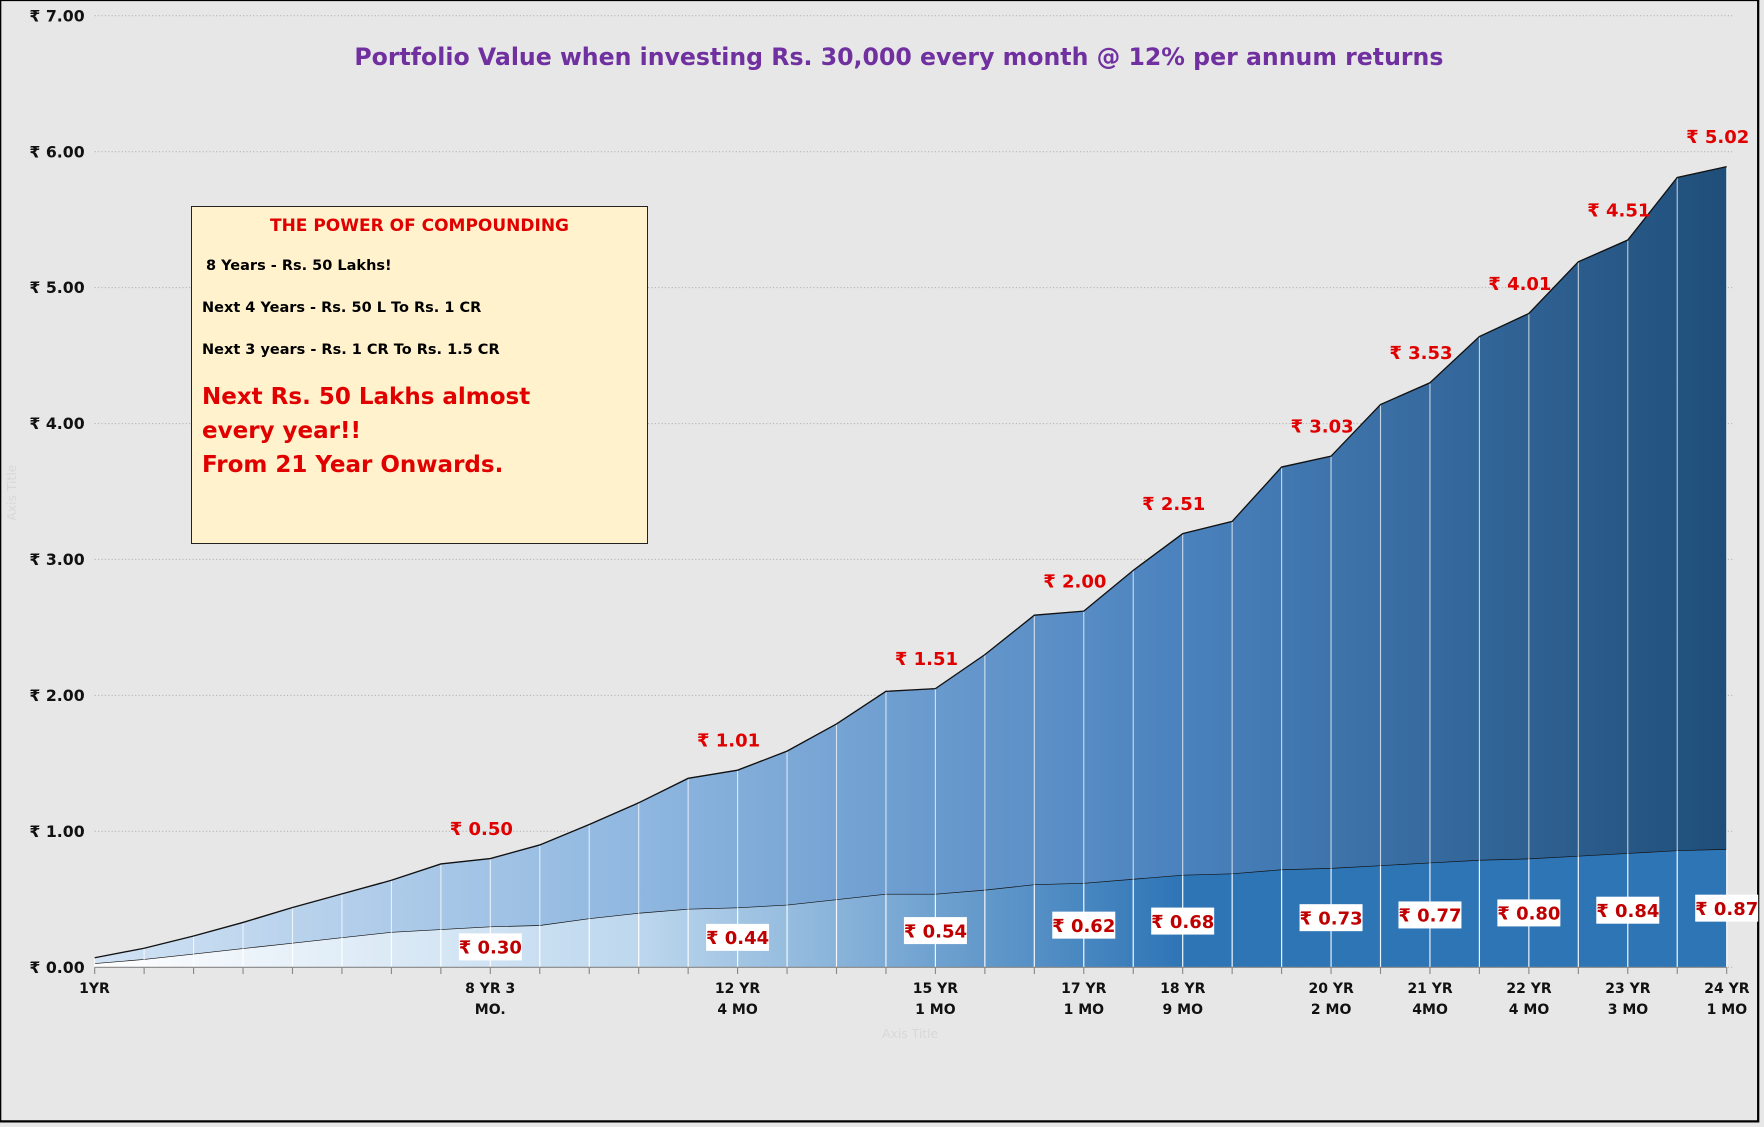 The width and height of the screenshot is (1764, 1127). I want to click on y-tick-label: ₹ 7.00, so click(56, 15).